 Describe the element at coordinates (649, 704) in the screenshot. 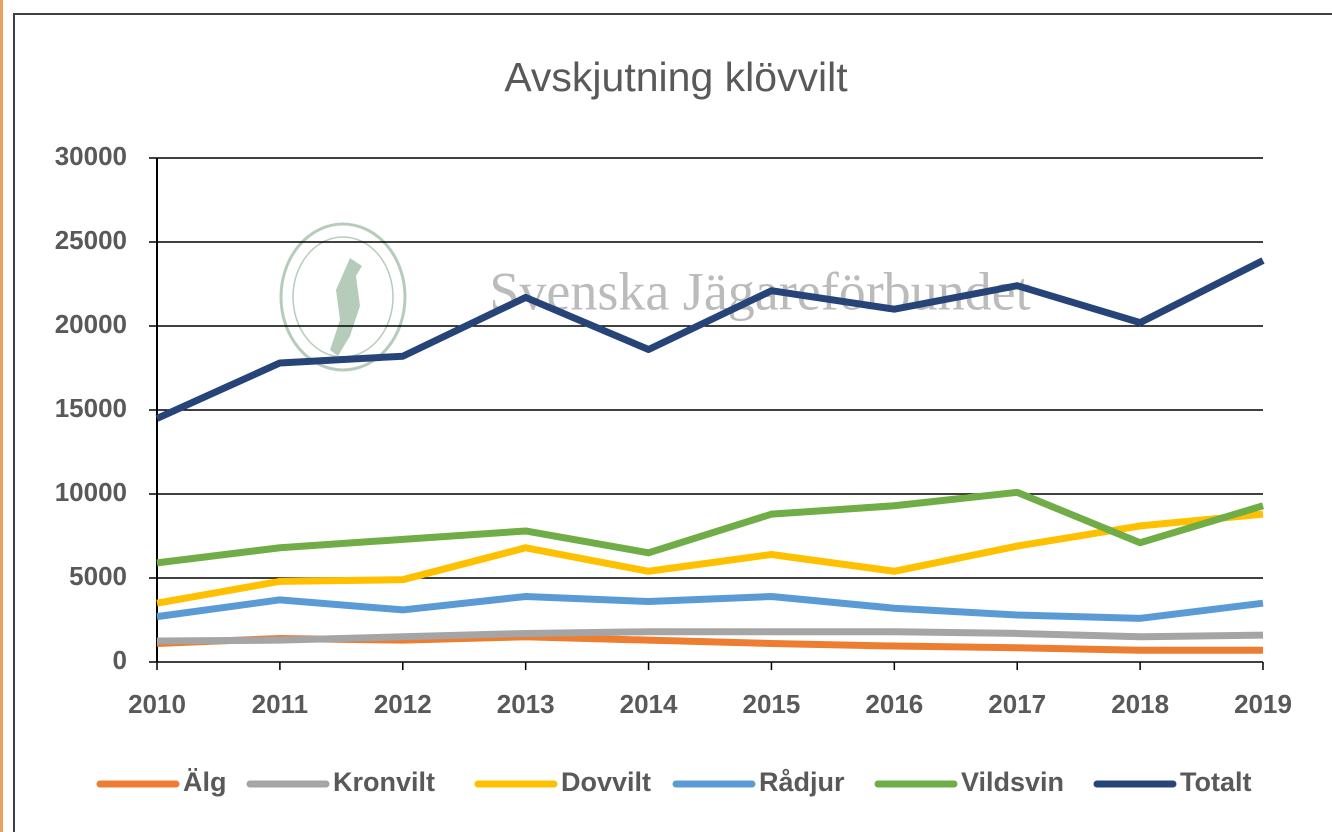

I see `x-tick-label: 2014` at that location.